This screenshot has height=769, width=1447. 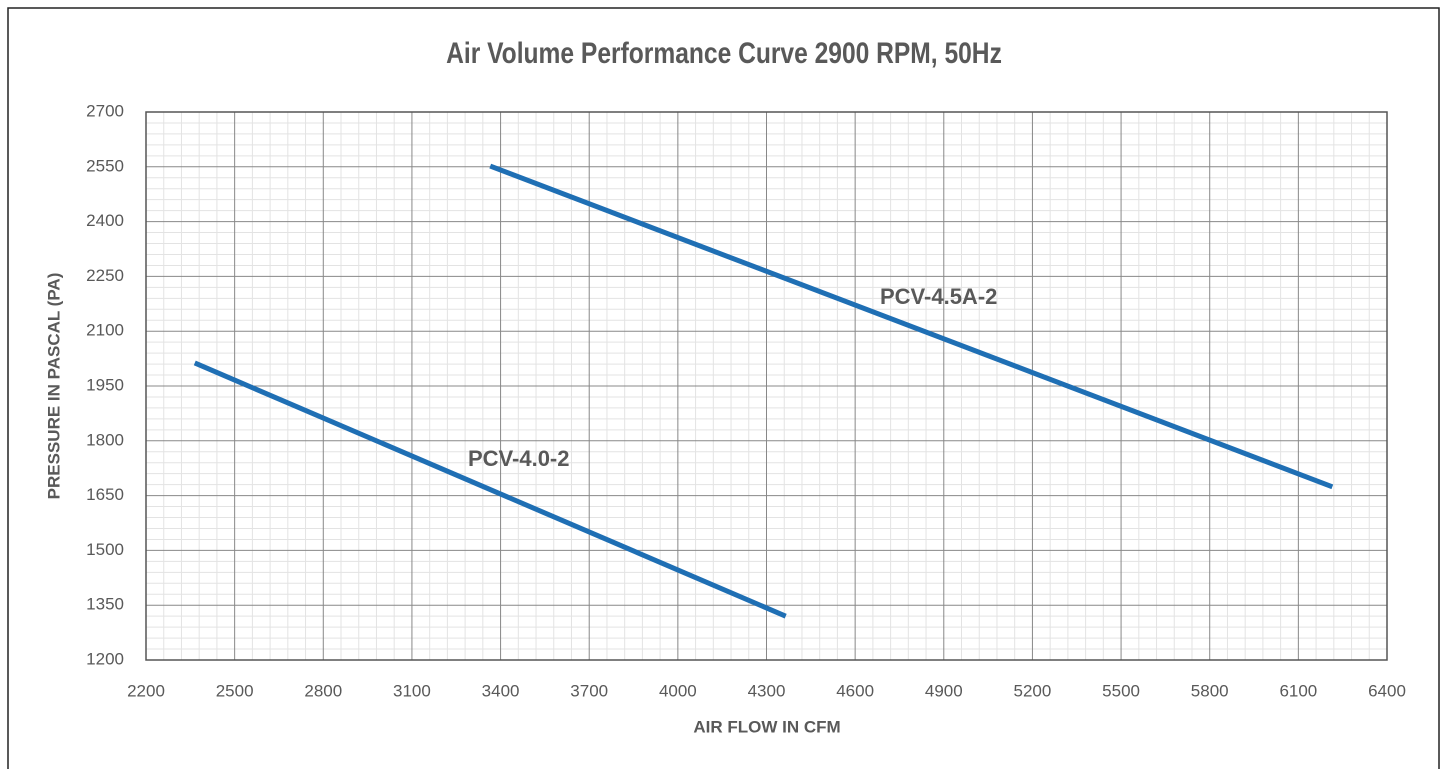 I want to click on y-tick-label: 1950, so click(x=105, y=384).